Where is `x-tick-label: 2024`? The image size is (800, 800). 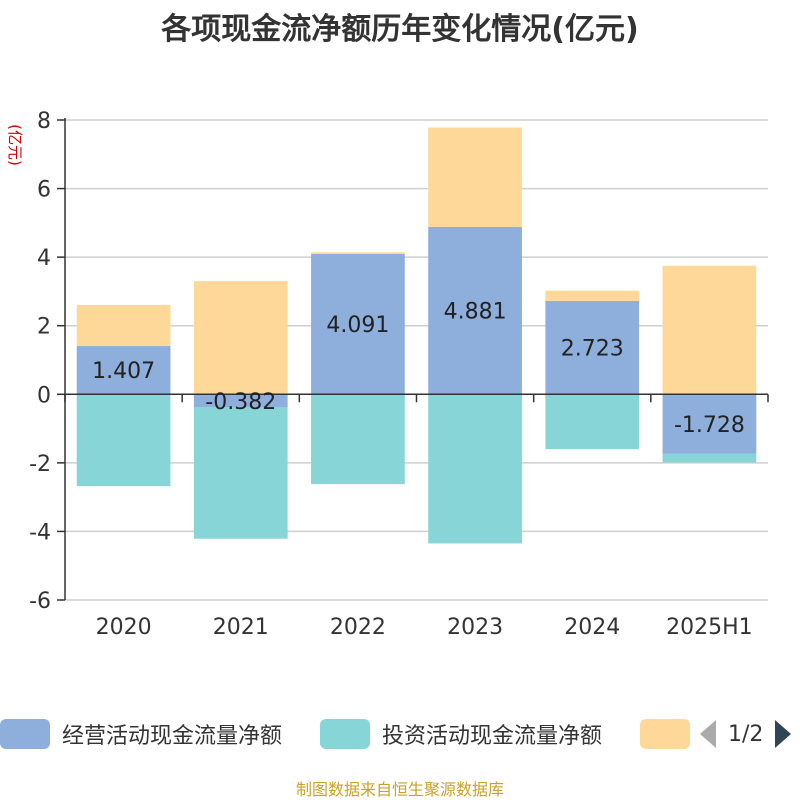
x-tick-label: 2024 is located at coordinates (592, 627).